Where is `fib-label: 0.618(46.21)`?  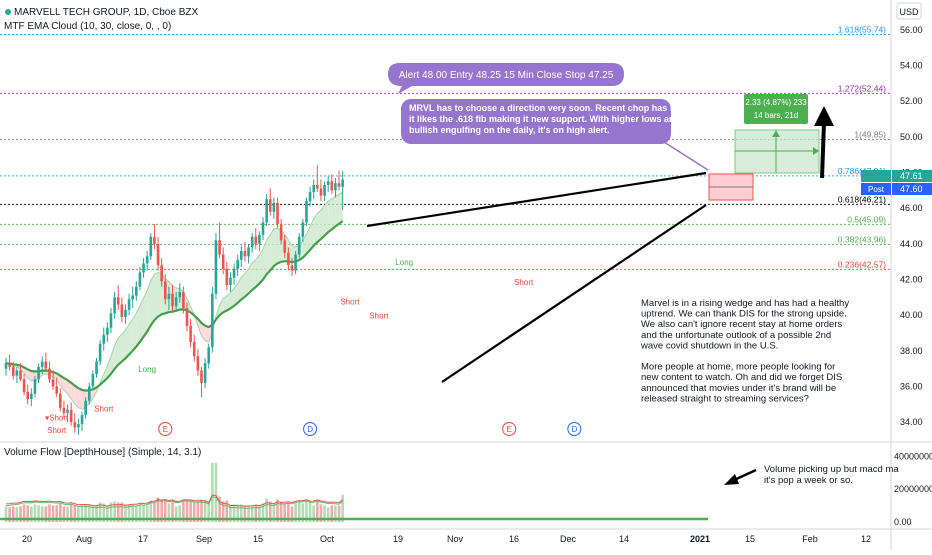 fib-label: 0.618(46.21) is located at coordinates (862, 199).